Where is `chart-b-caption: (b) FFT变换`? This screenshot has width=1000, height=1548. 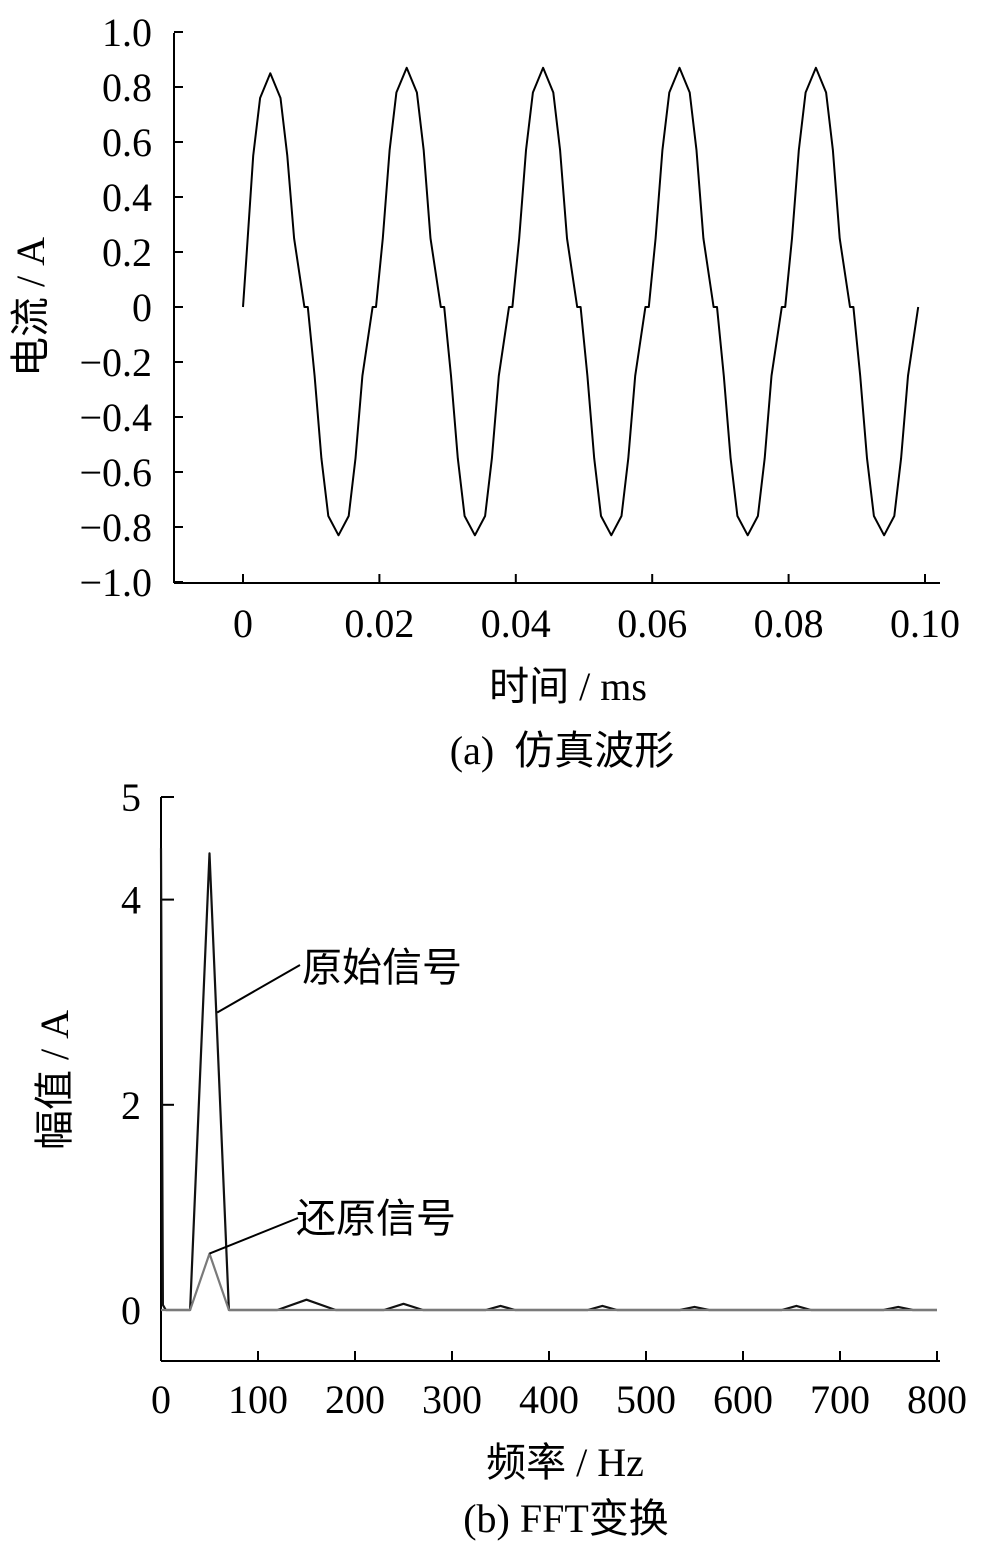 chart-b-caption: (b) FFT变换 is located at coordinates (566, 1518).